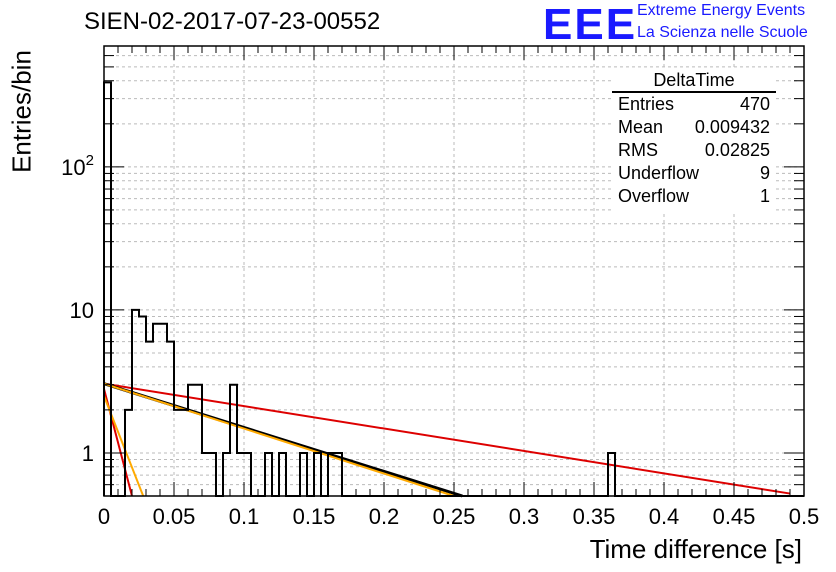  Describe the element at coordinates (721, 10) in the screenshot. I see `logo-subtitle-line1: Extreme Energy Events` at that location.